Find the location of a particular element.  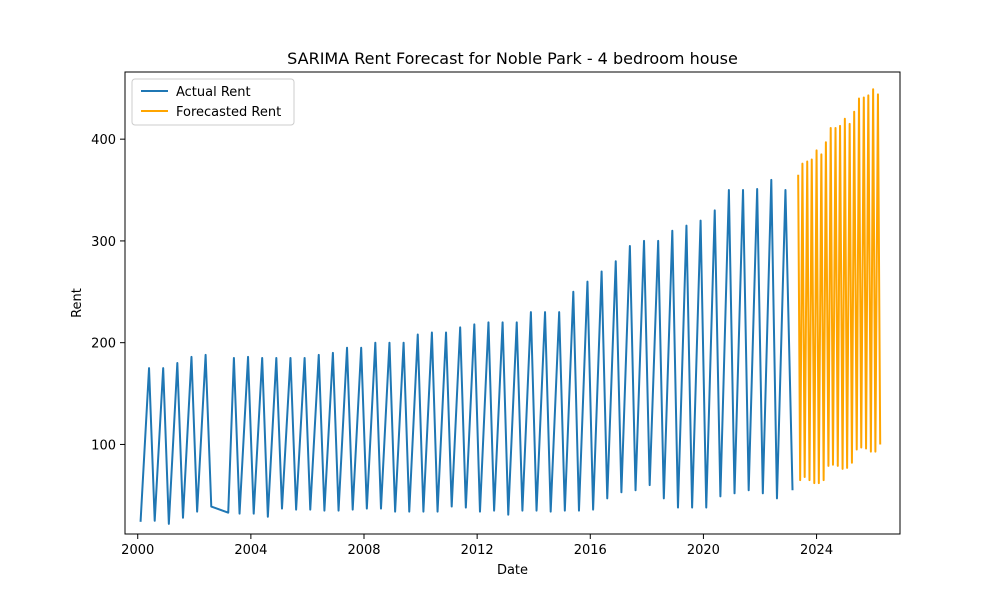

legend-label-forecasted-rent: Forecasted Rent is located at coordinates (228, 112).